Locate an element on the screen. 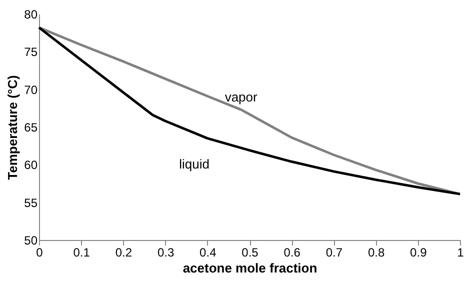  x-tick-label: 0 is located at coordinates (40, 253).